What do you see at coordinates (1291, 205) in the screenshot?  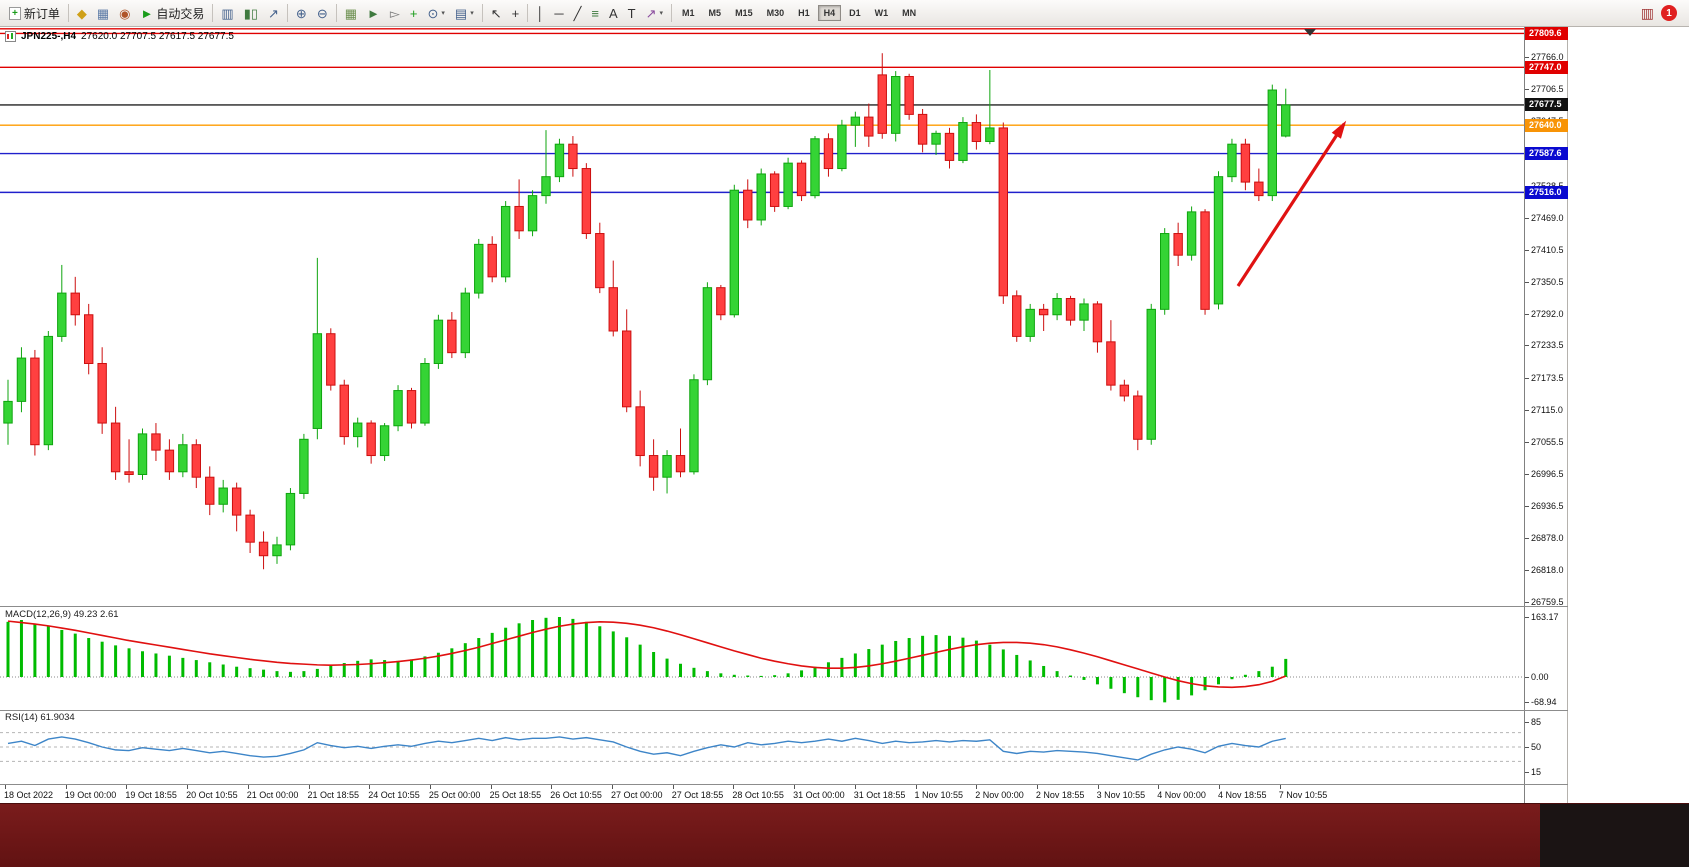 I see `trend-arrow` at bounding box center [1291, 205].